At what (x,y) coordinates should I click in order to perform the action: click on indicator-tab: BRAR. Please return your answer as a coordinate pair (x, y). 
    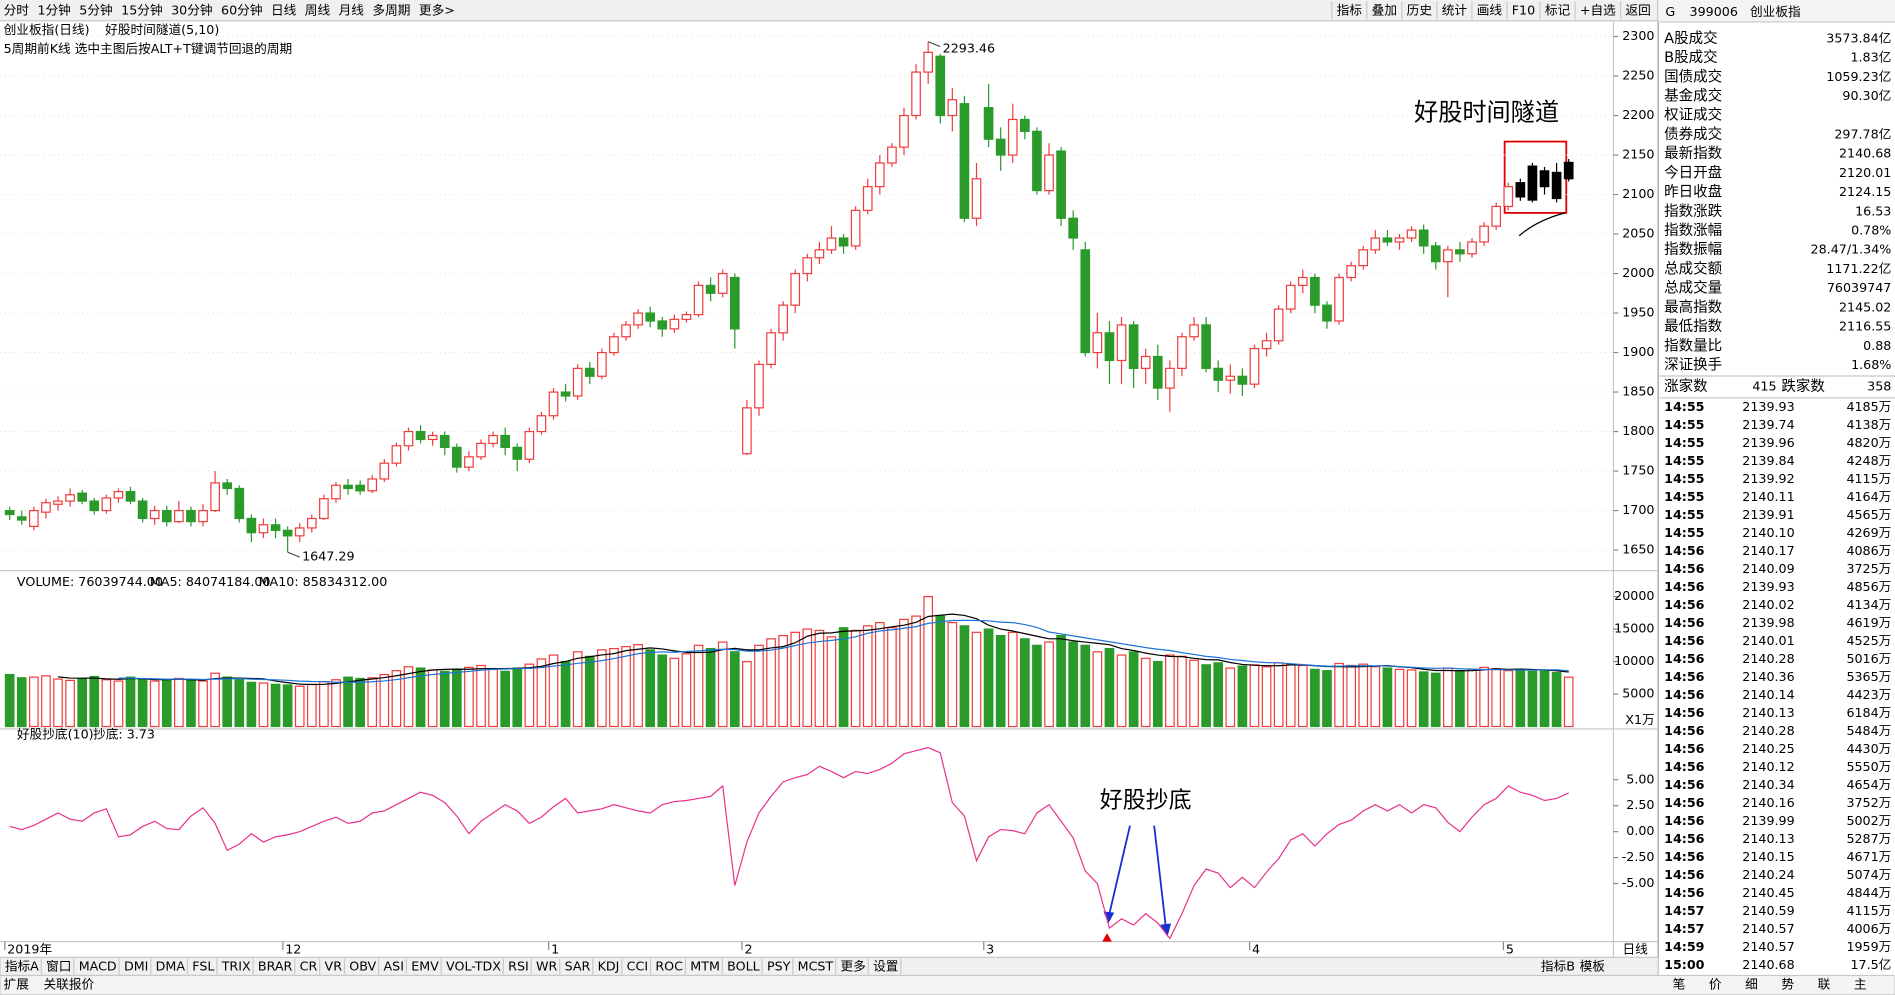
    Looking at the image, I should click on (275, 966).